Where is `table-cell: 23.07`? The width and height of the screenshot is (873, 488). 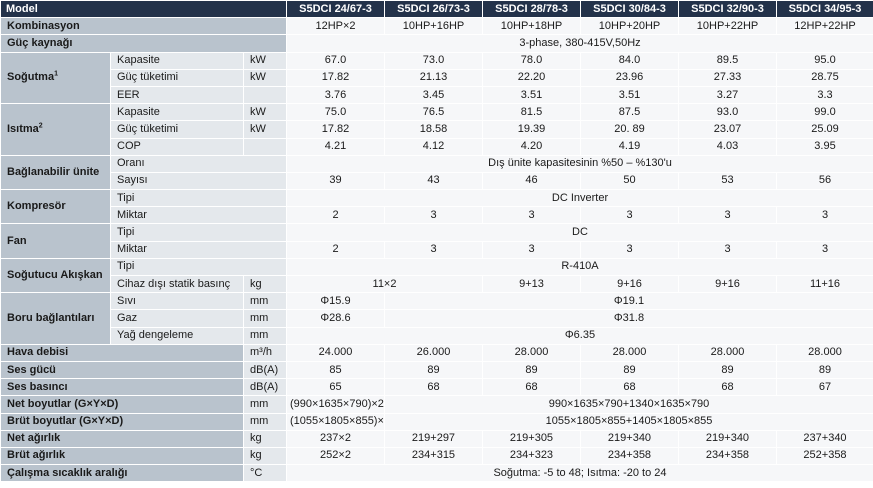 table-cell: 23.07 is located at coordinates (727, 129).